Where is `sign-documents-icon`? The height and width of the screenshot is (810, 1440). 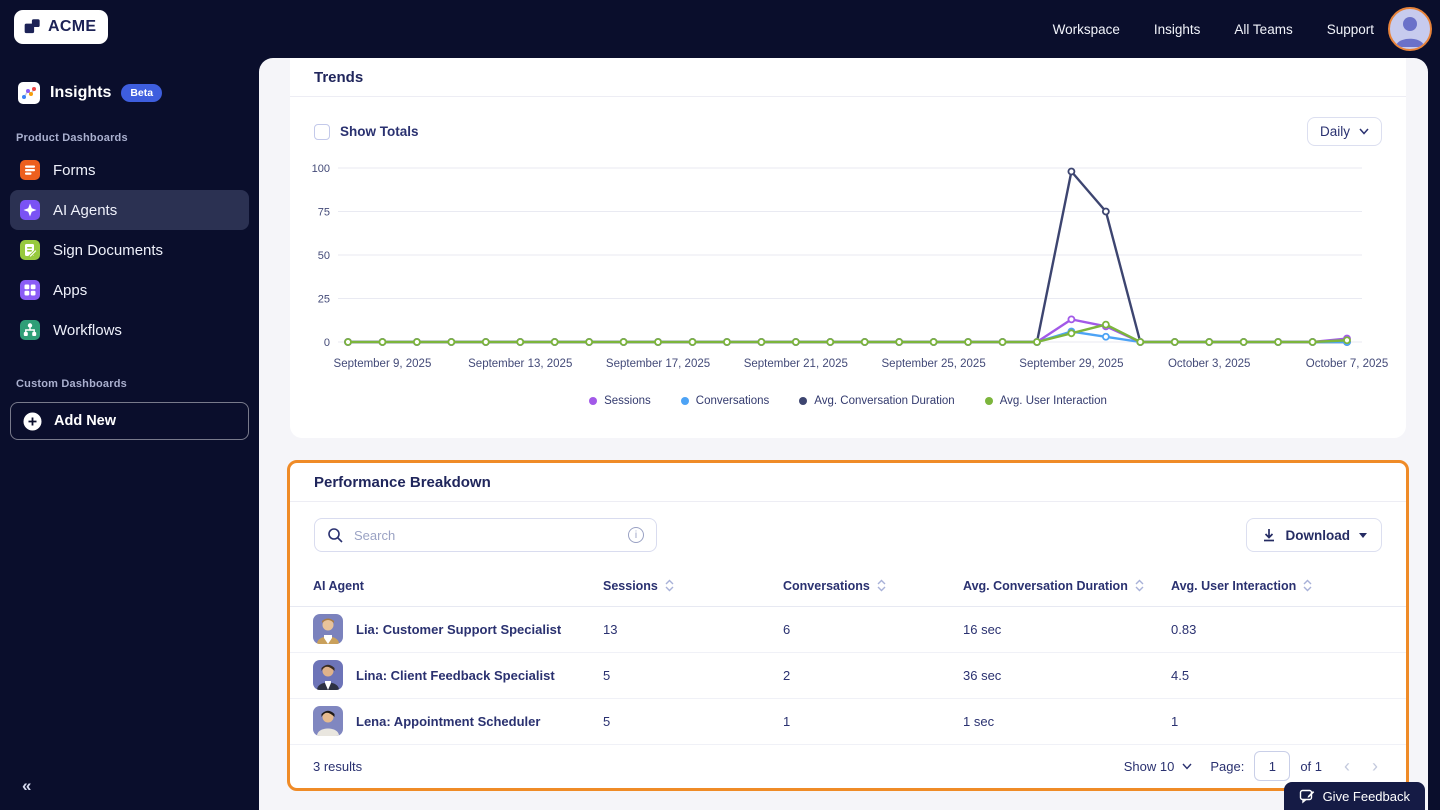 sign-documents-icon is located at coordinates (30, 250).